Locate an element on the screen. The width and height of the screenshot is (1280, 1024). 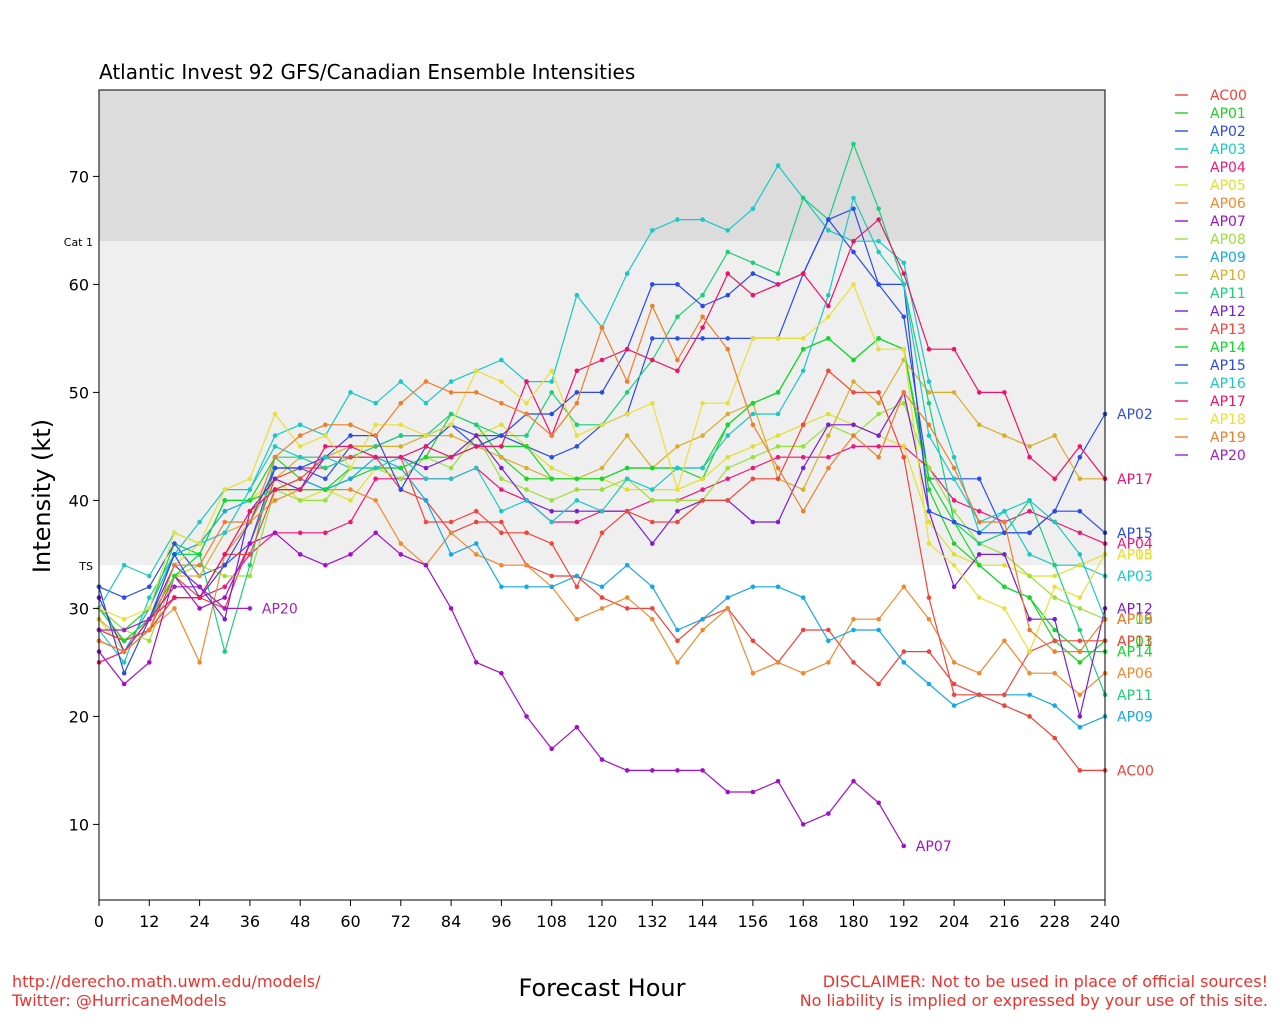
point-ap18-h180 is located at coordinates (853, 284).